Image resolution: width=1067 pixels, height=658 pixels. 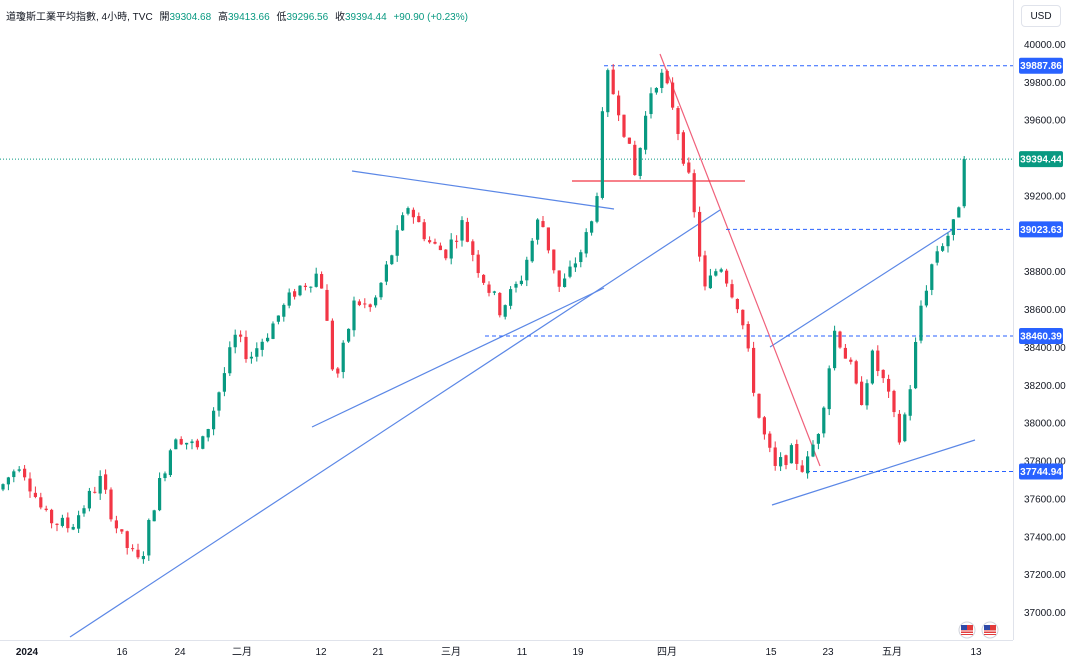 I want to click on price-tick-label: 39200.00, so click(x=1045, y=196).